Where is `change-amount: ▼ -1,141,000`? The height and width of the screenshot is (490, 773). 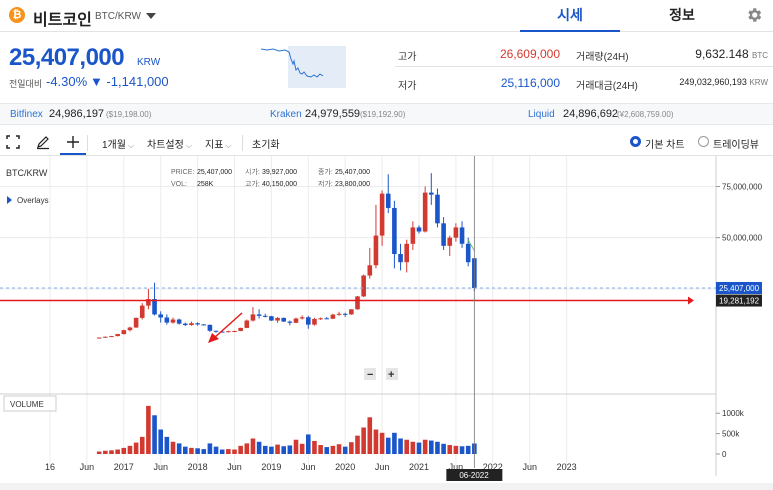 change-amount: ▼ -1,141,000 is located at coordinates (129, 81).